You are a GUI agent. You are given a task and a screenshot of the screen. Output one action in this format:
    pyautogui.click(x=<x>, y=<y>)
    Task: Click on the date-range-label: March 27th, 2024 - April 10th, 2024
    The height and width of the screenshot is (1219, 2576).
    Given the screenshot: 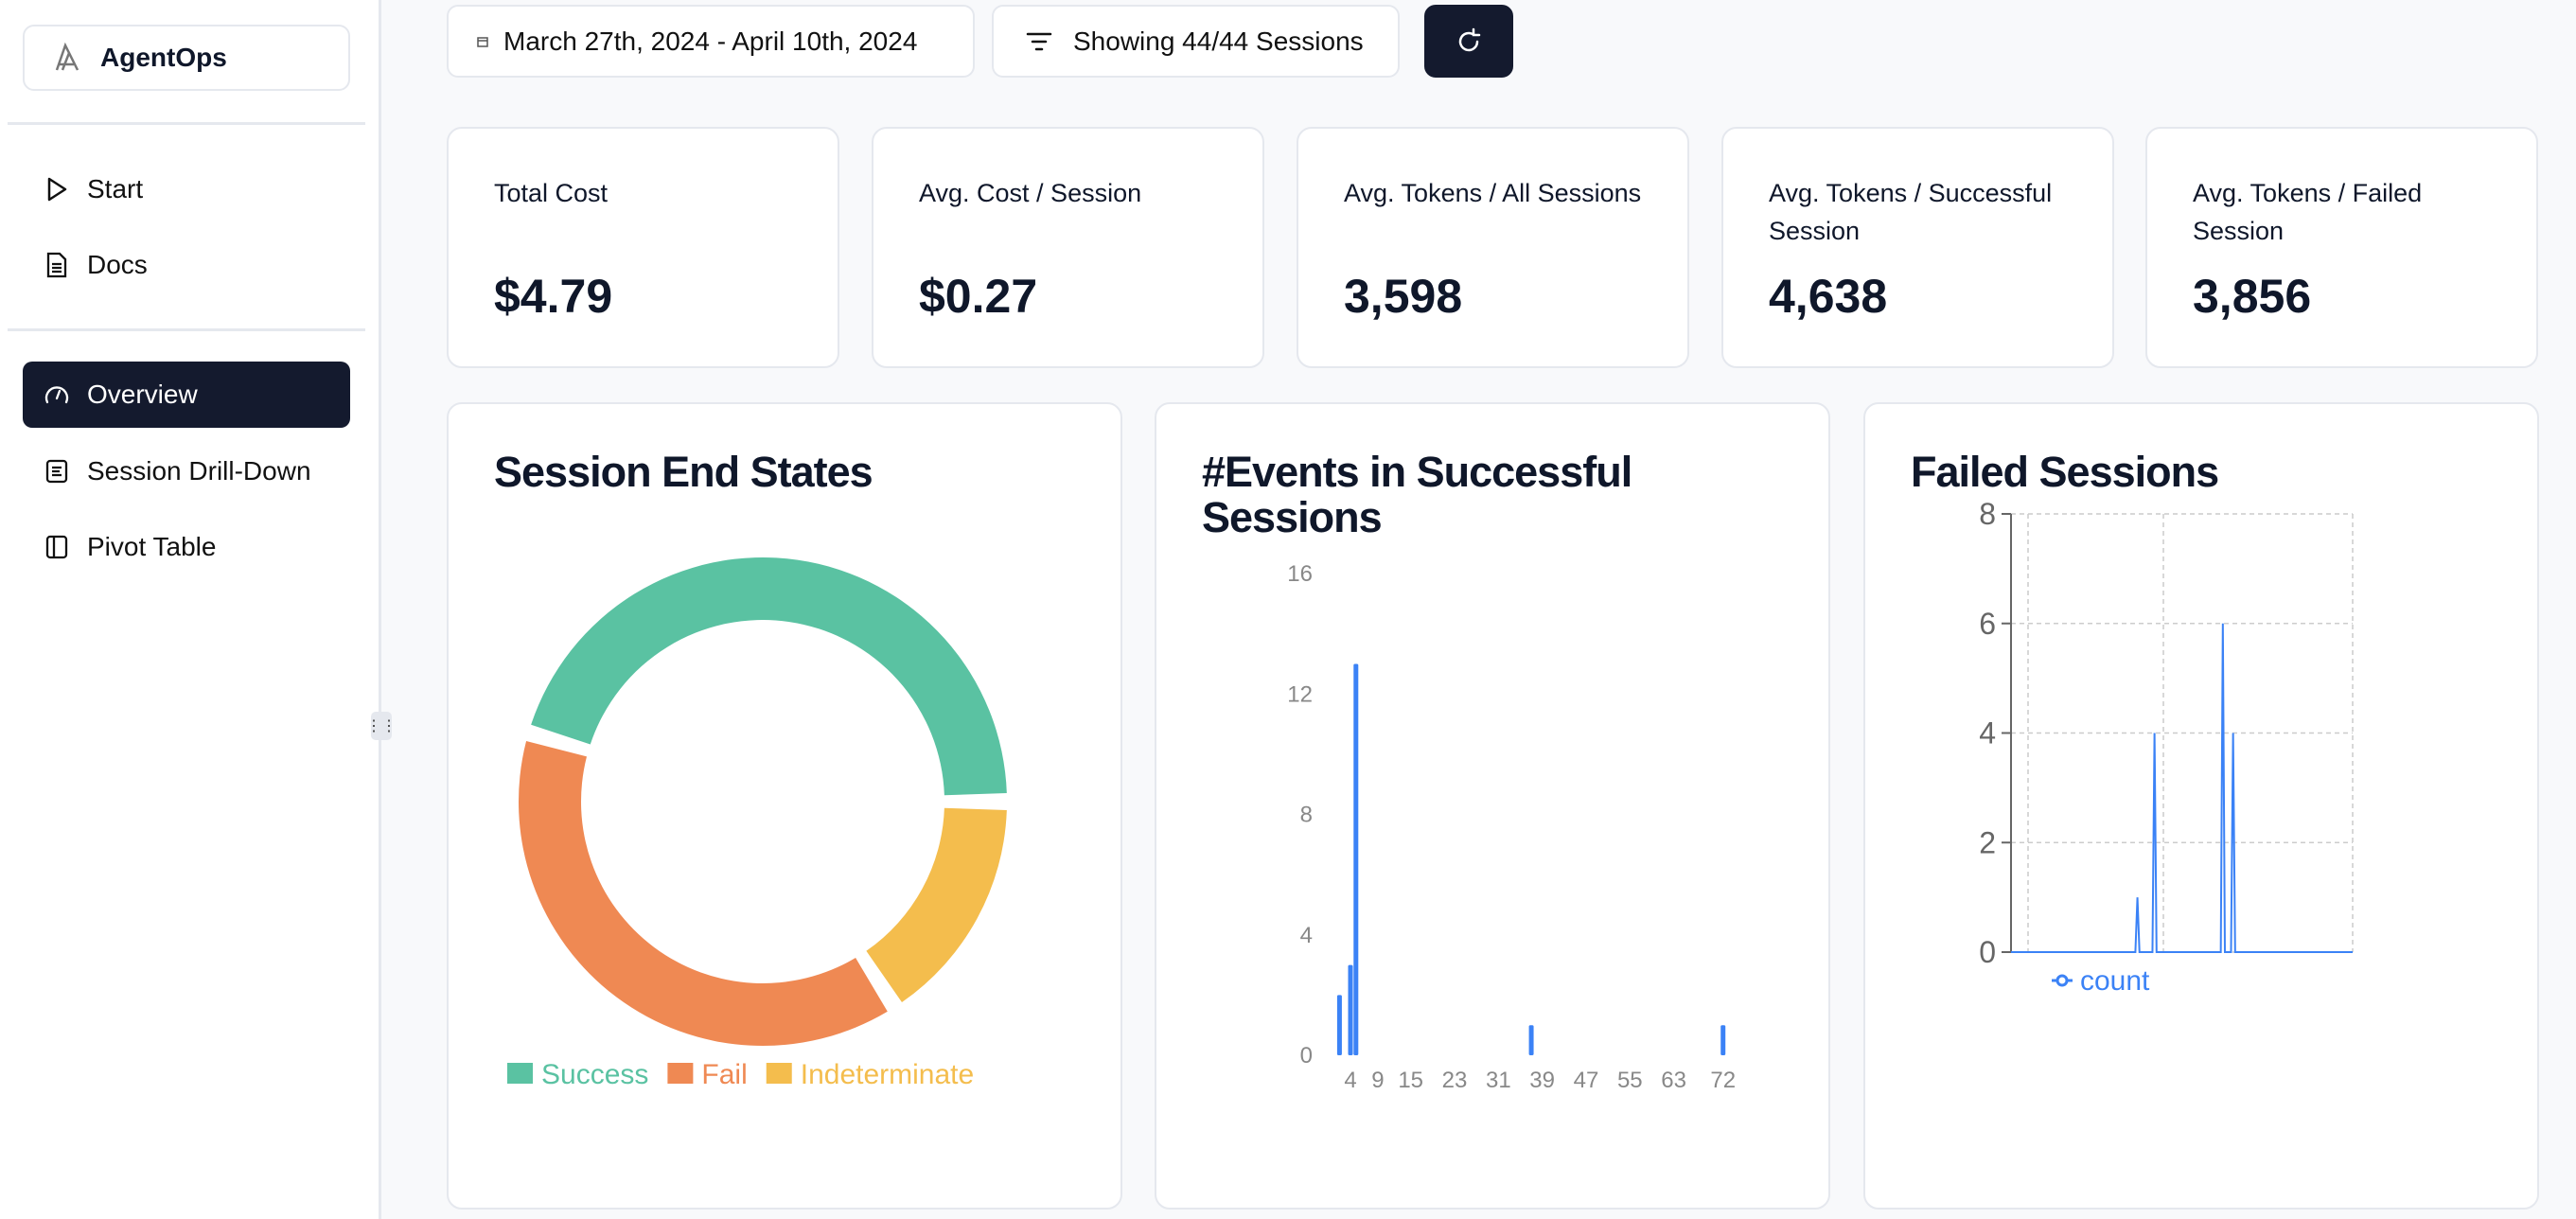 What is the action you would take?
    pyautogui.click(x=710, y=41)
    